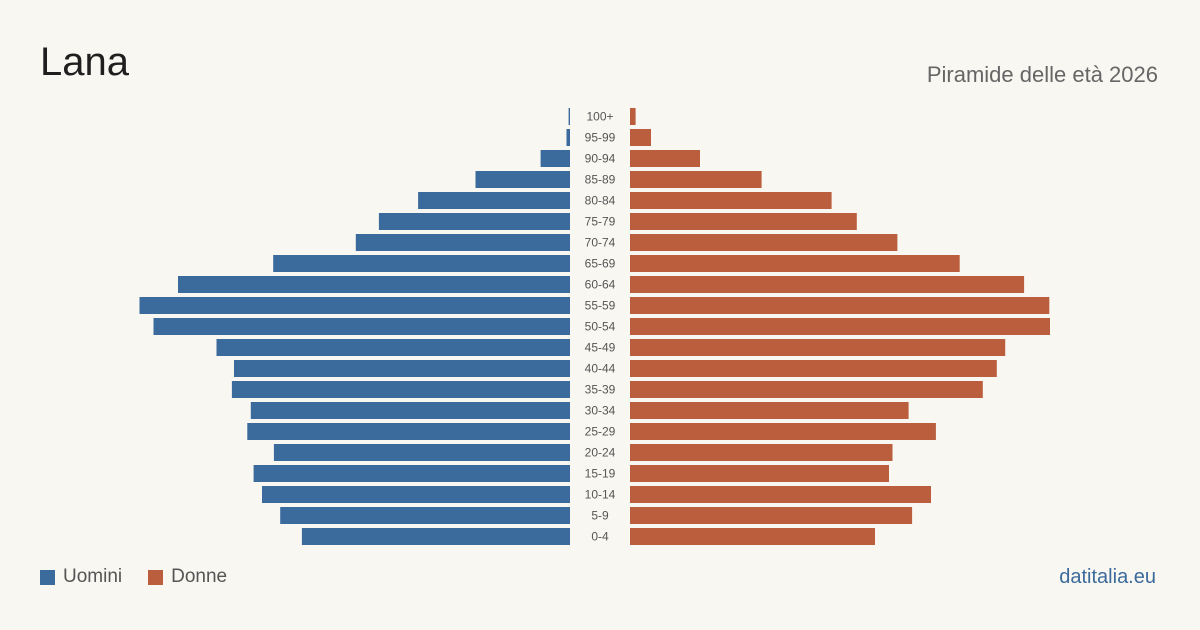 This screenshot has width=1200, height=630. What do you see at coordinates (600, 180) in the screenshot?
I see `age-label-85-89: 85-89` at bounding box center [600, 180].